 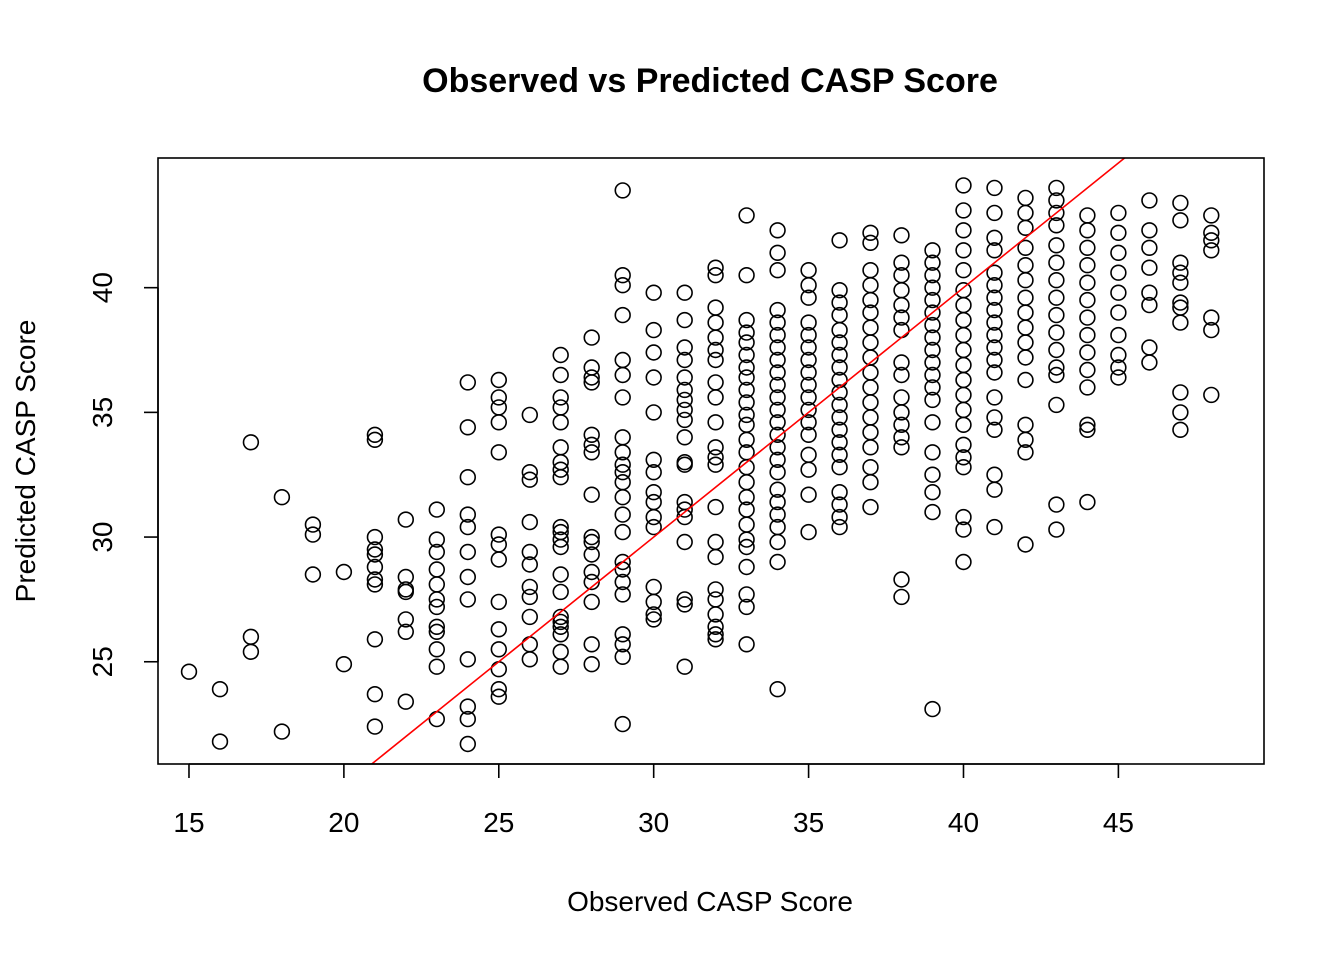 What do you see at coordinates (343, 822) in the screenshot?
I see `x-tick-label: 20` at bounding box center [343, 822].